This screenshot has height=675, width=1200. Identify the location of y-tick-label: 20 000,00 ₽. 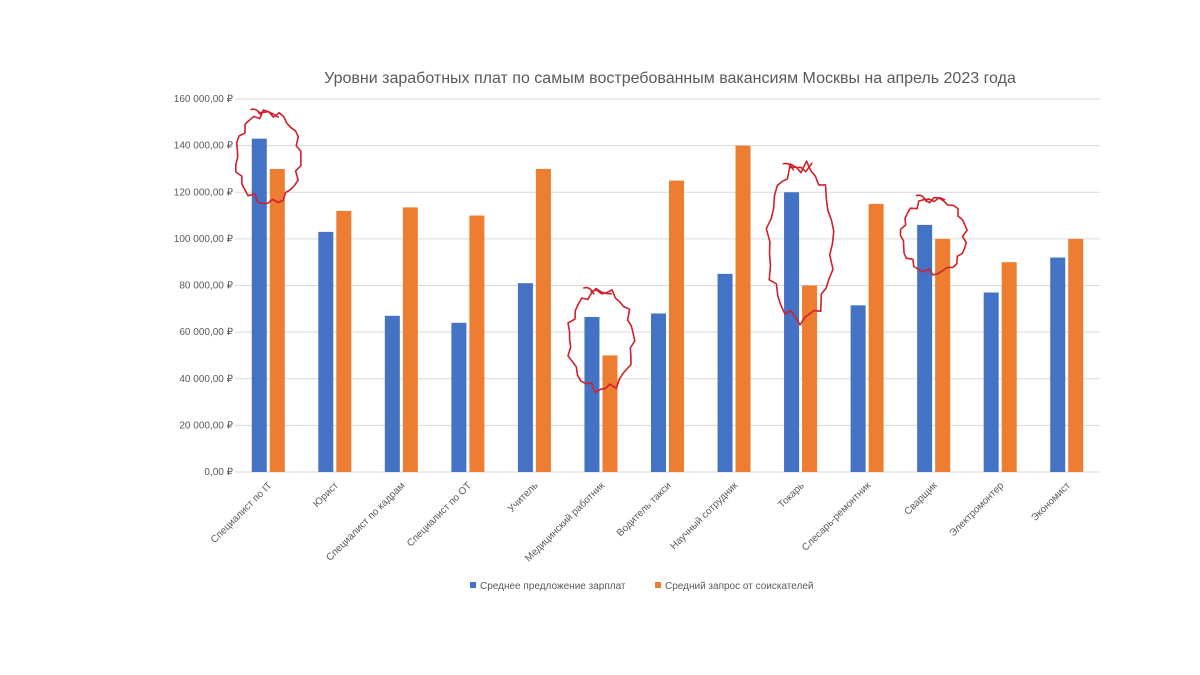
(206, 425).